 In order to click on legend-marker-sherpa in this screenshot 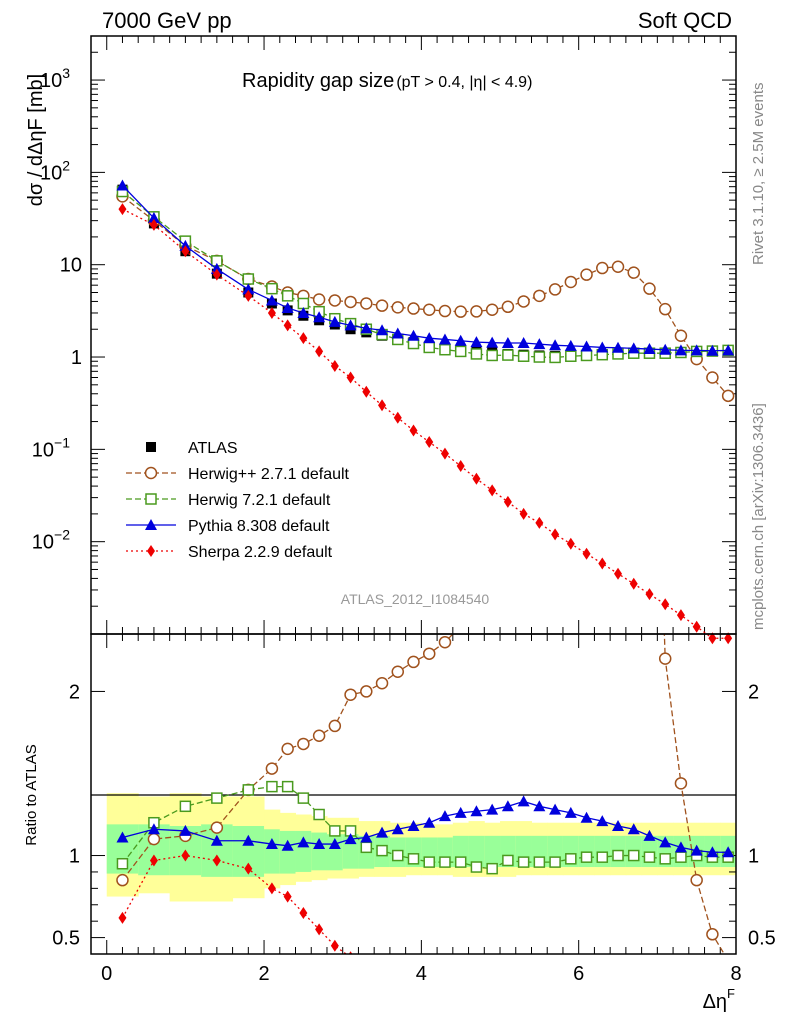, I will do `click(151, 551)`.